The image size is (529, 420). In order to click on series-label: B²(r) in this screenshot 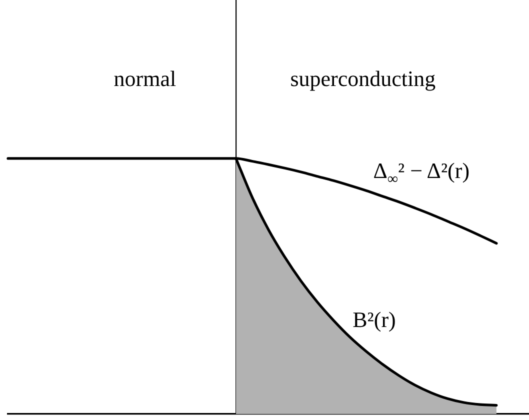, I will do `click(374, 319)`.